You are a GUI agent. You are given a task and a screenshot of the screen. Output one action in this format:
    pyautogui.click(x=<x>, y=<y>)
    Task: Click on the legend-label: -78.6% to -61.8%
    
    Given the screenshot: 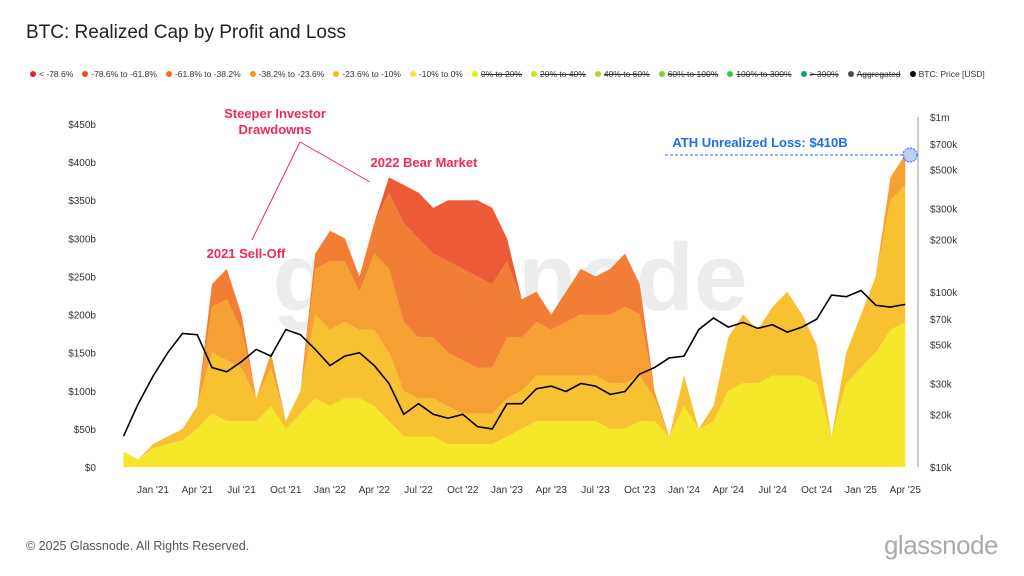 What is the action you would take?
    pyautogui.click(x=124, y=74)
    